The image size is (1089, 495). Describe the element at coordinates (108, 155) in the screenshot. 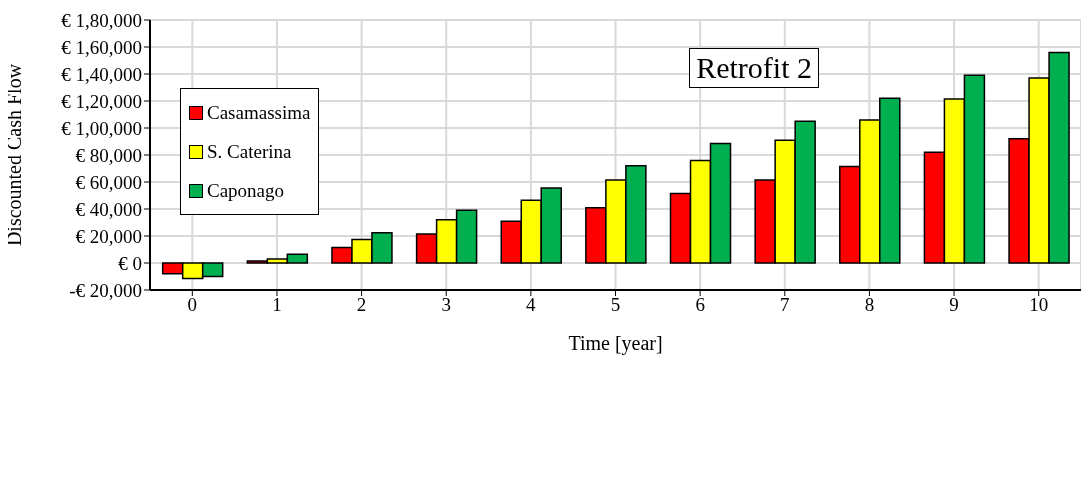

I see `y-tick-label: € 80,000` at that location.